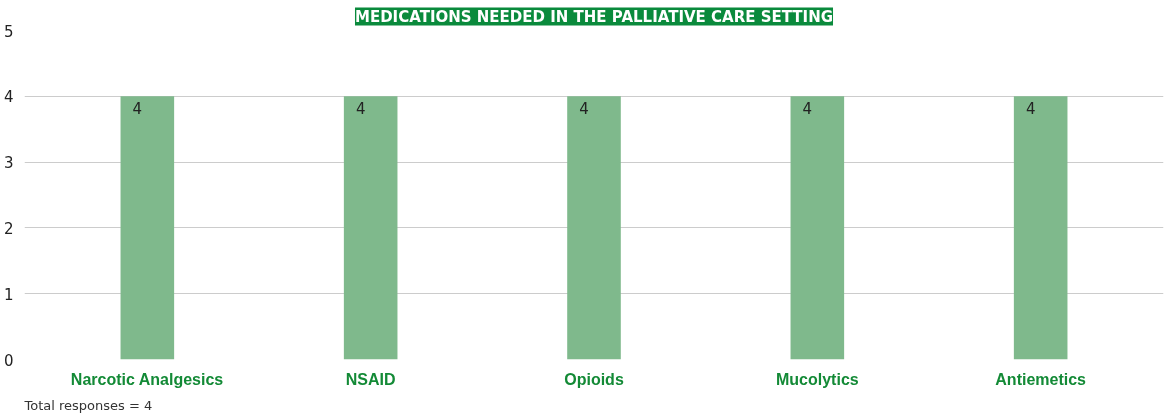 The image size is (1168, 417). Describe the element at coordinates (8, 163) in the screenshot. I see `y-tick-label: 3` at that location.